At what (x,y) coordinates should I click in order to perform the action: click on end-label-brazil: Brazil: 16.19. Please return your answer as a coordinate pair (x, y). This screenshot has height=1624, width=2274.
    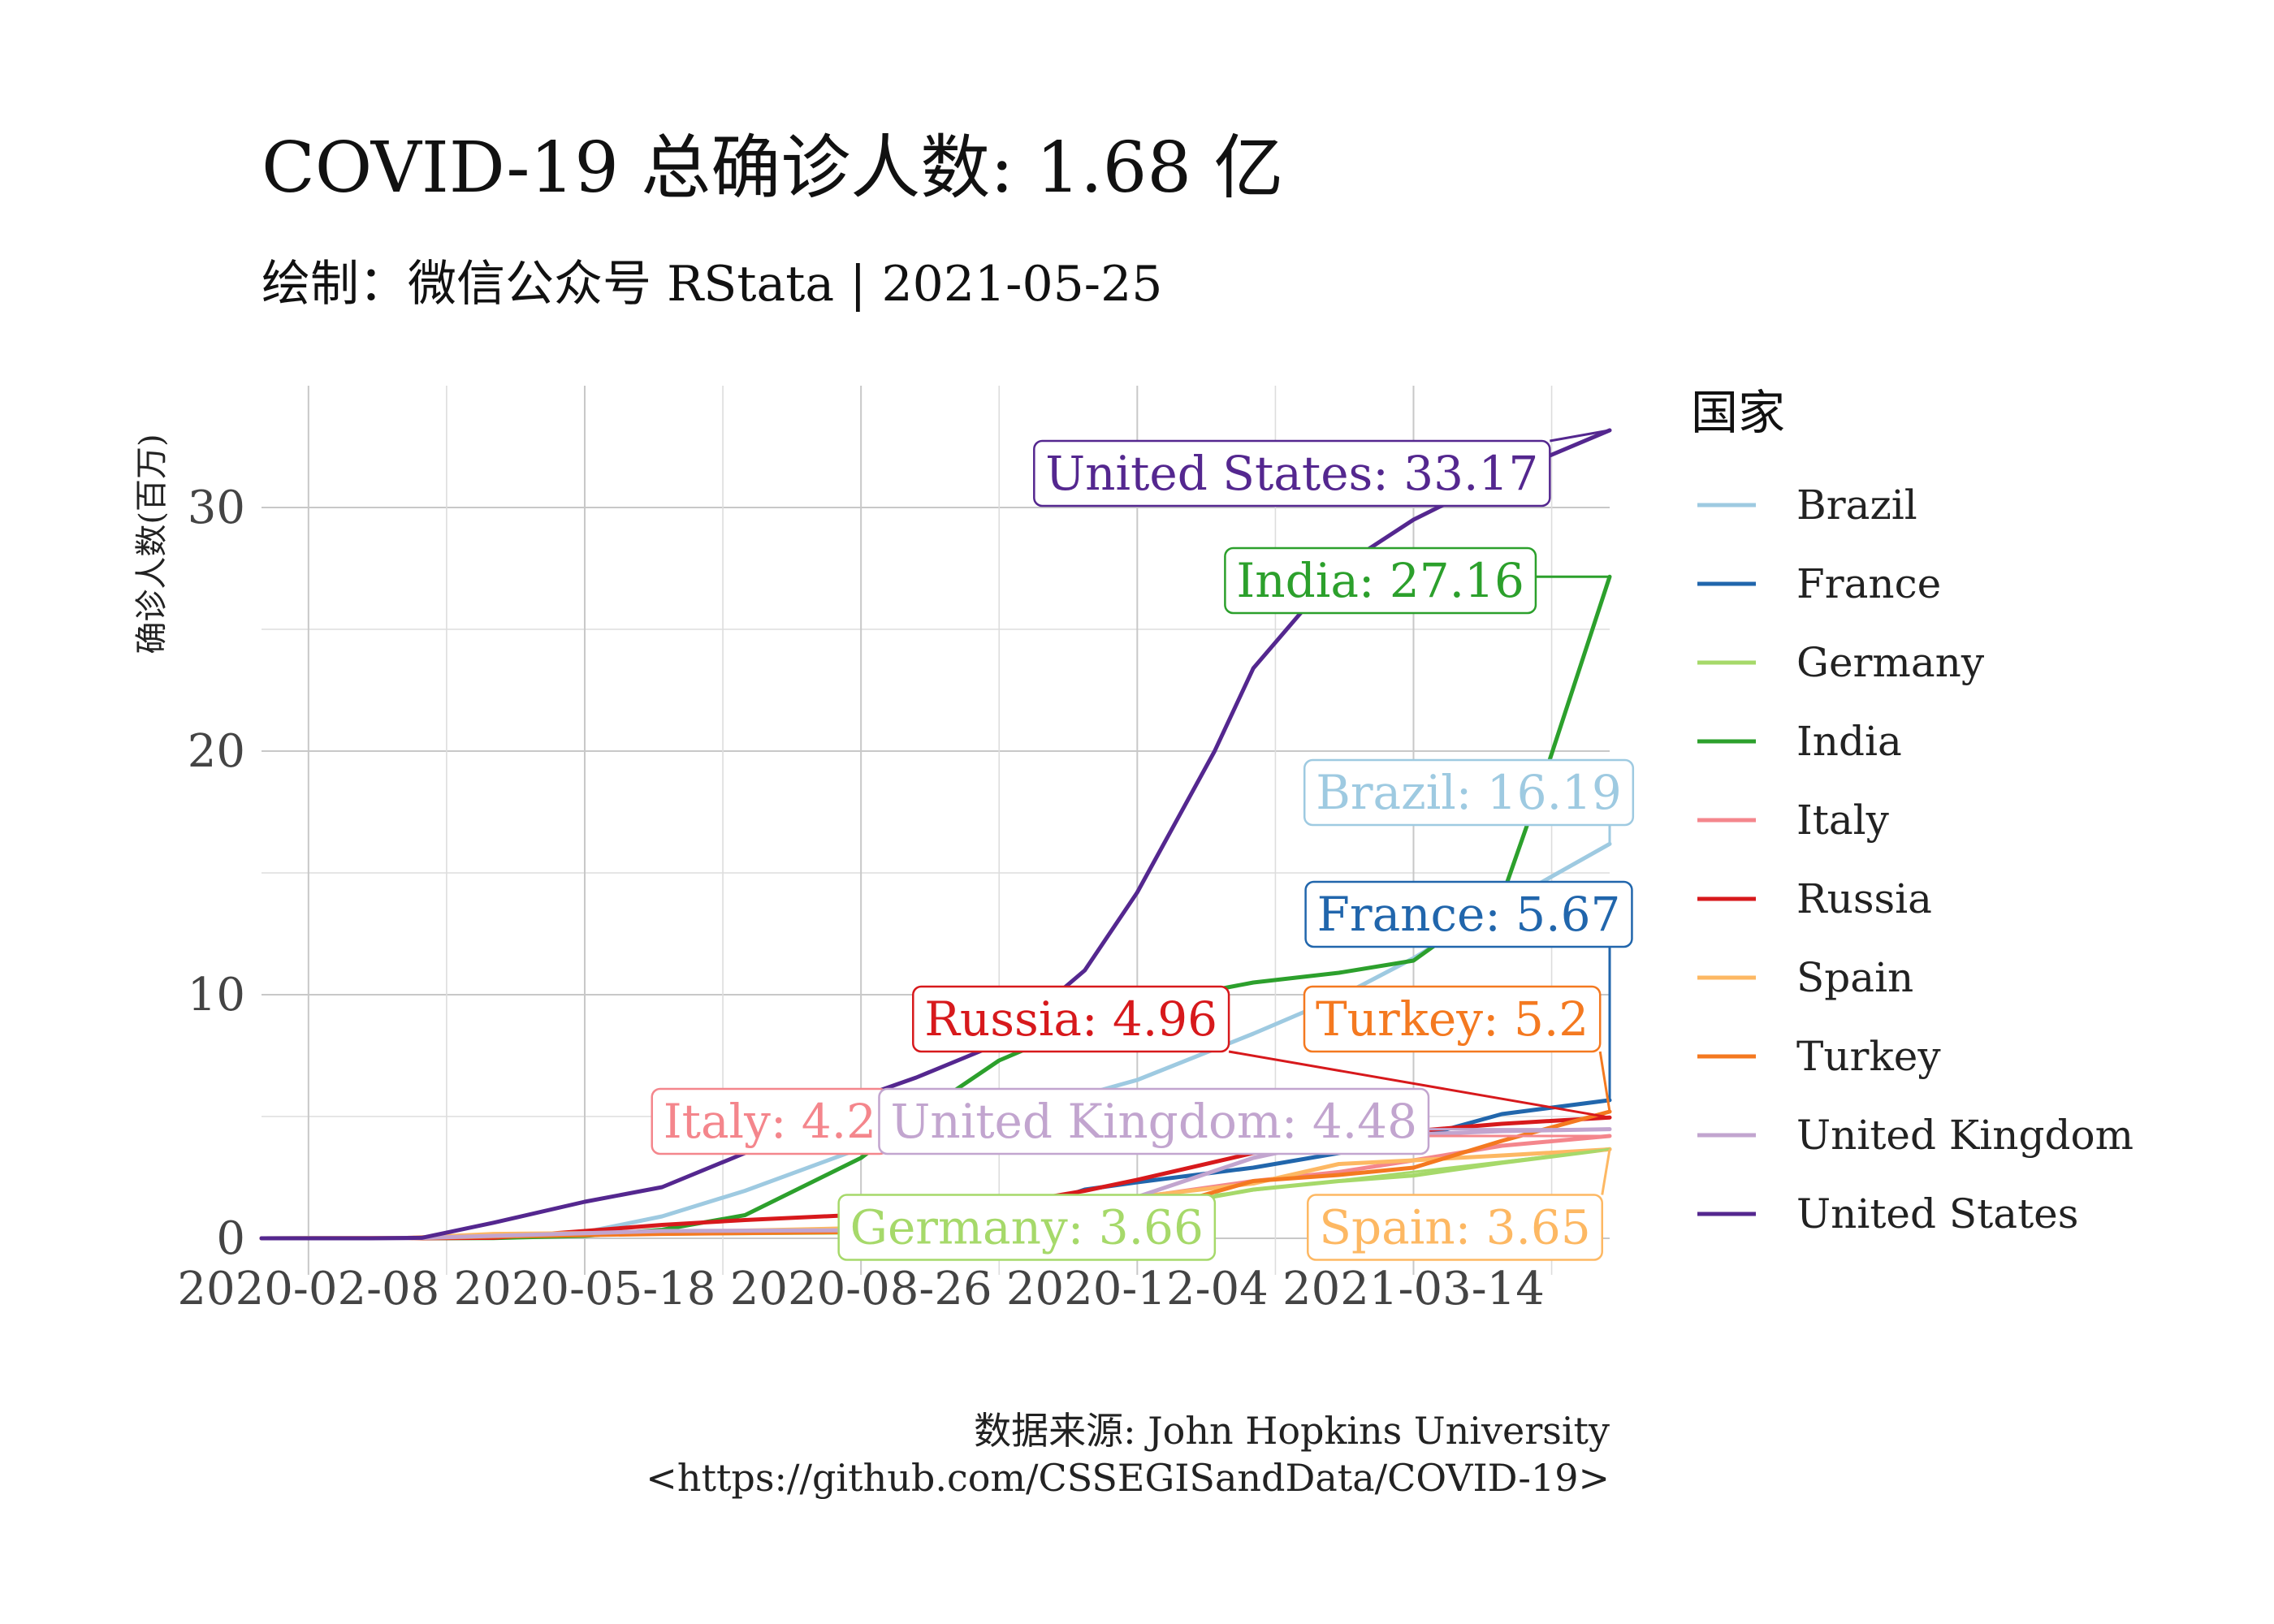
    Looking at the image, I should click on (1469, 801).